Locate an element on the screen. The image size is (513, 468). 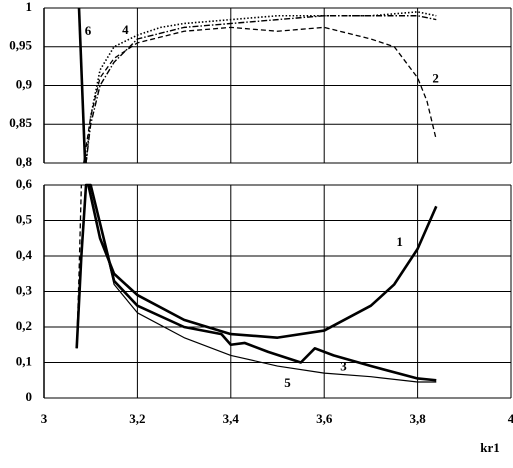
series-label: 2 is located at coordinates (435, 78).